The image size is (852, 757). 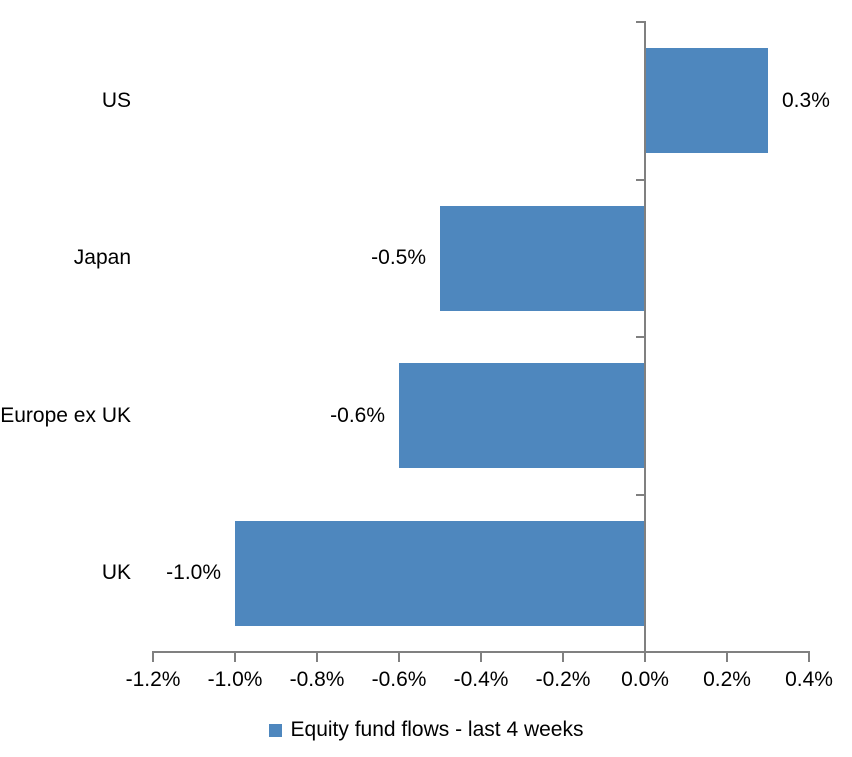 What do you see at coordinates (481, 652) in the screenshot?
I see `x-axis-line` at bounding box center [481, 652].